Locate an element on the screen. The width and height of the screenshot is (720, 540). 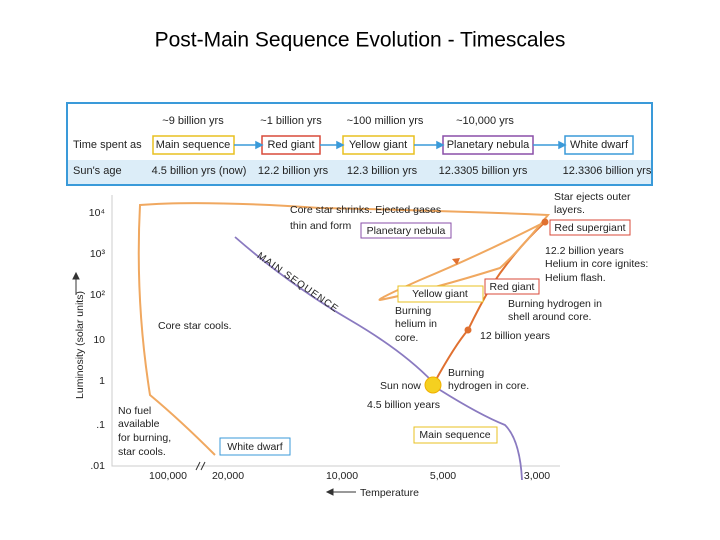
annotation: star cools. is located at coordinates (142, 452).